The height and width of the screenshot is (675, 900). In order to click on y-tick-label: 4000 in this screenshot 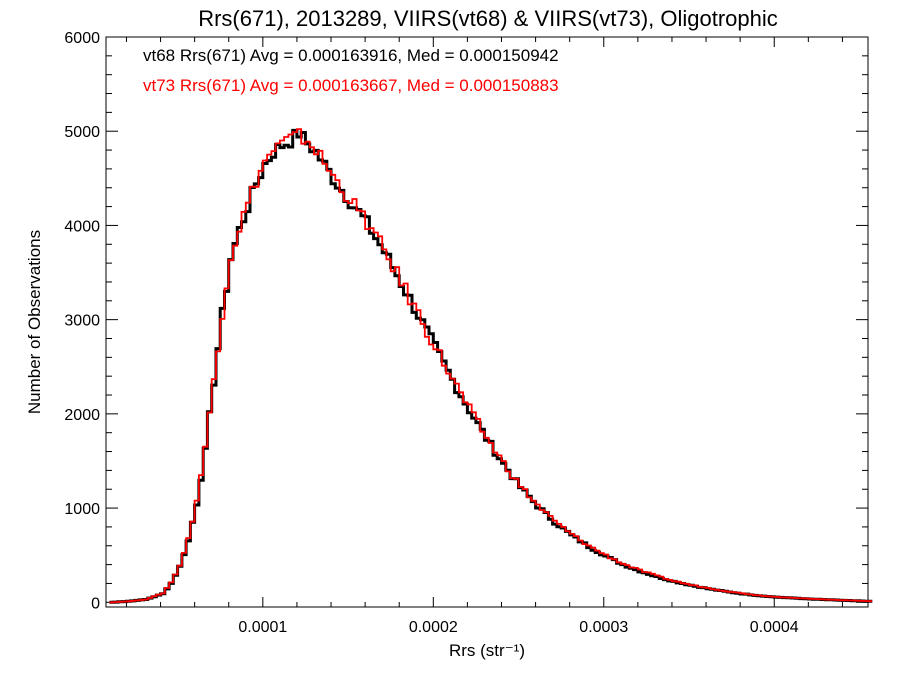, I will do `click(82, 226)`.